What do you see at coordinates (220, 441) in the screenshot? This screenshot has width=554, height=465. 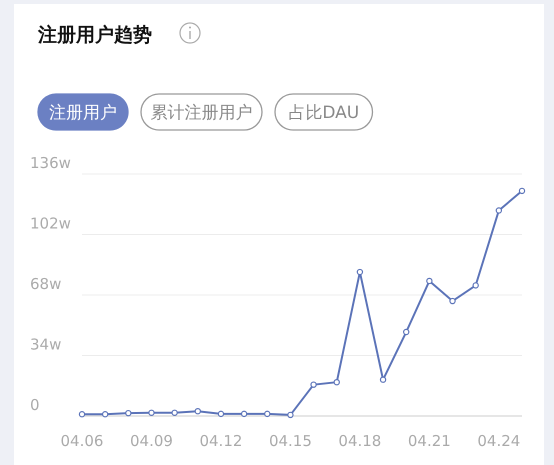 I see `x-tick-label: 04.12` at bounding box center [220, 441].